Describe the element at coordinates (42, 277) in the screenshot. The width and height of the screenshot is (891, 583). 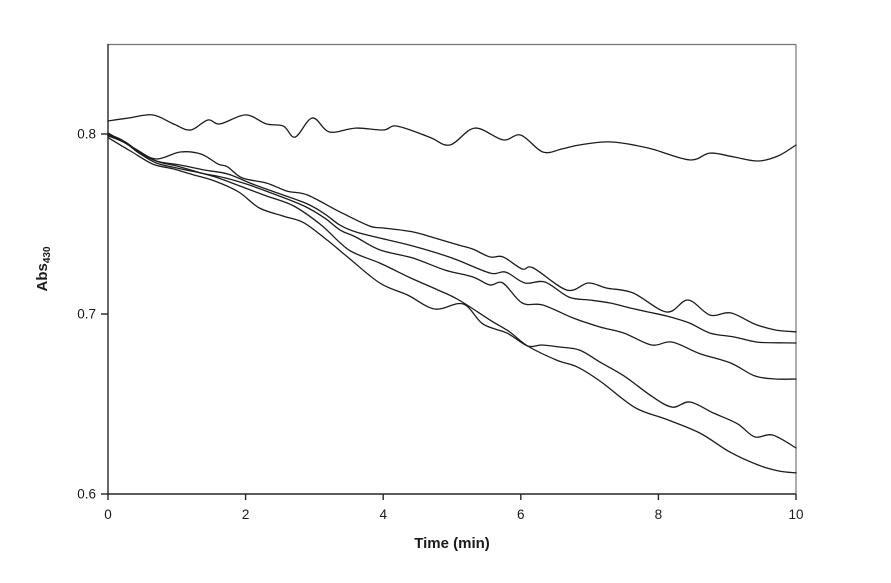
I see `y-axis-title-main: Abs` at that location.